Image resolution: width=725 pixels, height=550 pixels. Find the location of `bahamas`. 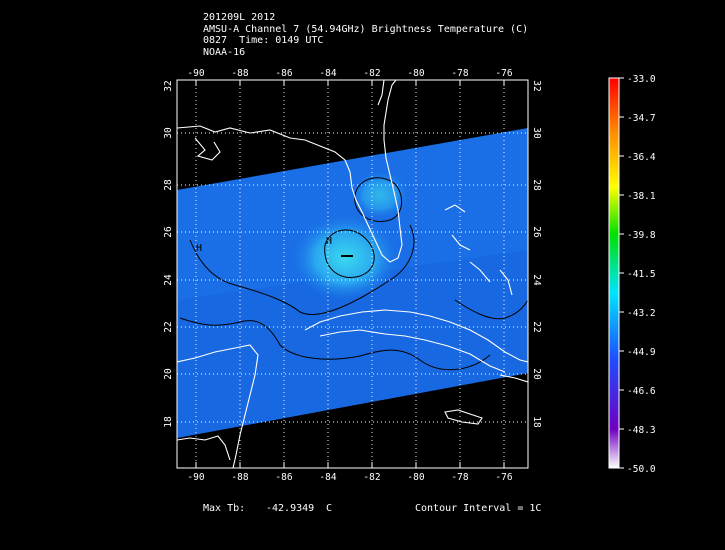

bahamas is located at coordinates (478, 250).